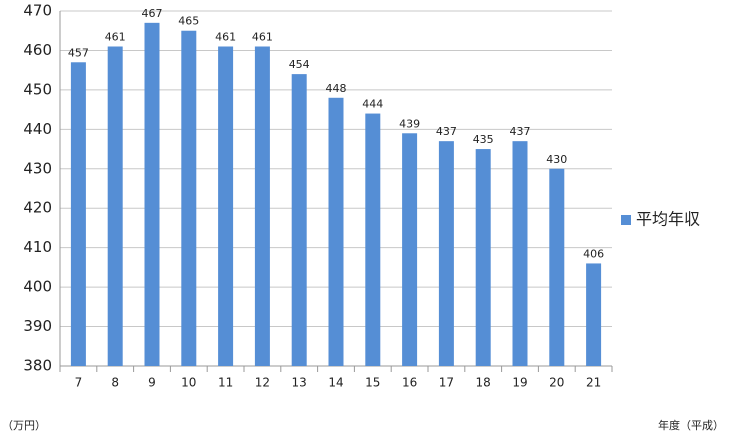  I want to click on y-tick-label: 420, so click(37, 208).